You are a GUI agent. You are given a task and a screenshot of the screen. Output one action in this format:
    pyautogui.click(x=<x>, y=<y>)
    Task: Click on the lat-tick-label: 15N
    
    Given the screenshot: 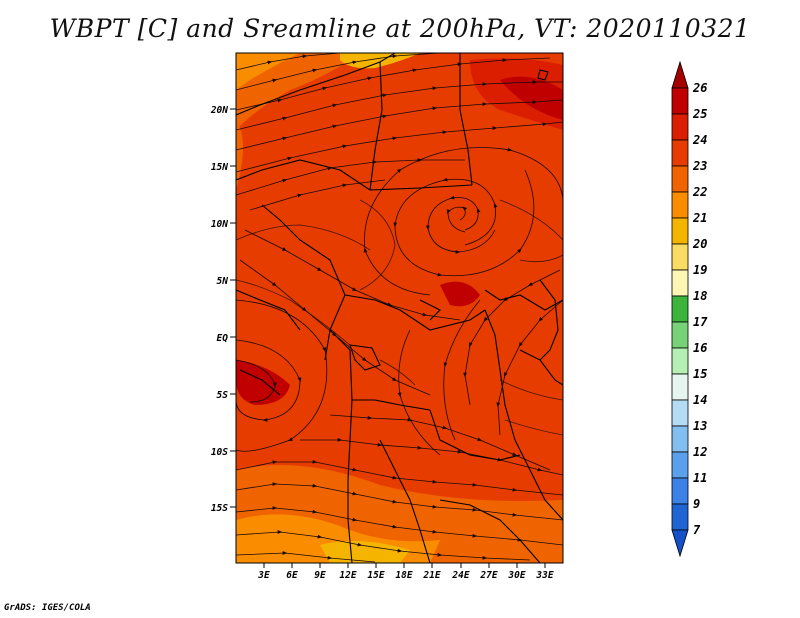 What is the action you would take?
    pyautogui.click(x=219, y=167)
    